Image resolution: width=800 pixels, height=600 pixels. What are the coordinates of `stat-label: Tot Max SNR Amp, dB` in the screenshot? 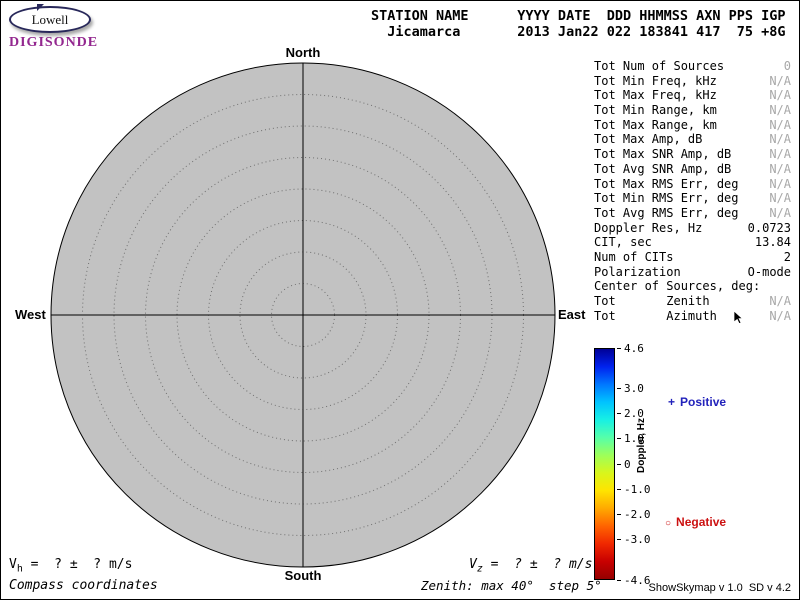 It's located at (663, 154).